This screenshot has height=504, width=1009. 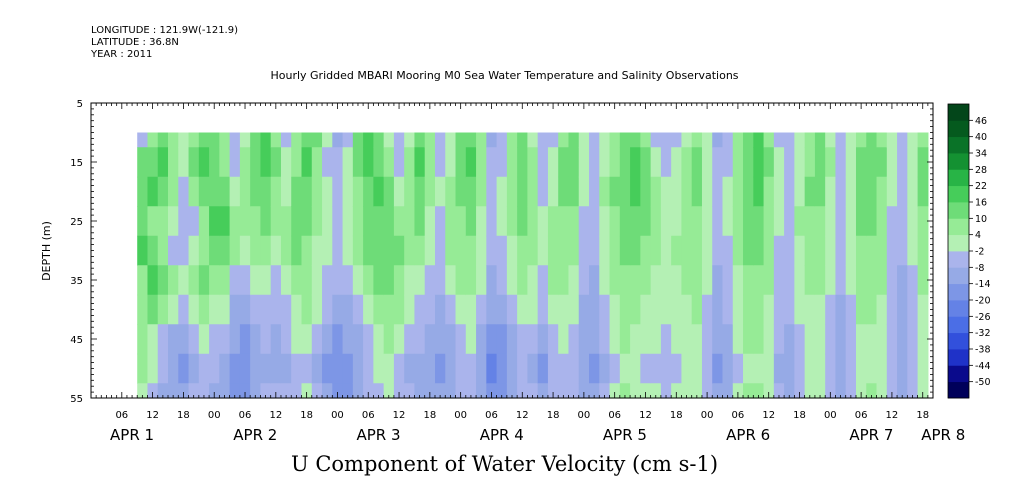 What do you see at coordinates (429, 415) in the screenshot?
I see `x-tick-label: 18` at bounding box center [429, 415].